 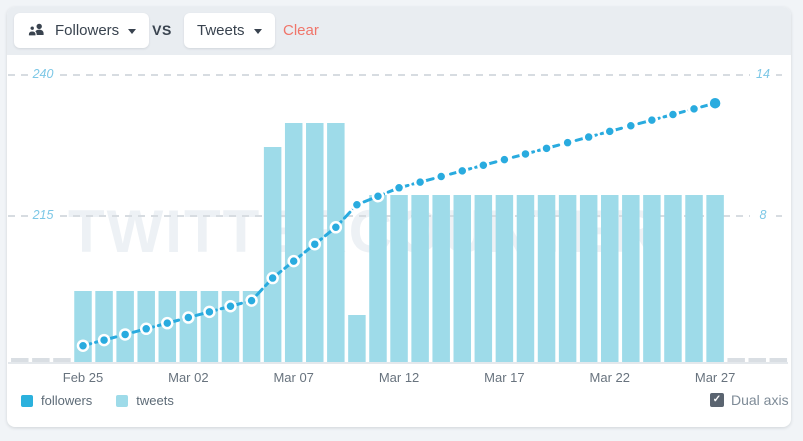 I want to click on x-axis-tick-label: Feb 25, so click(x=83, y=377).